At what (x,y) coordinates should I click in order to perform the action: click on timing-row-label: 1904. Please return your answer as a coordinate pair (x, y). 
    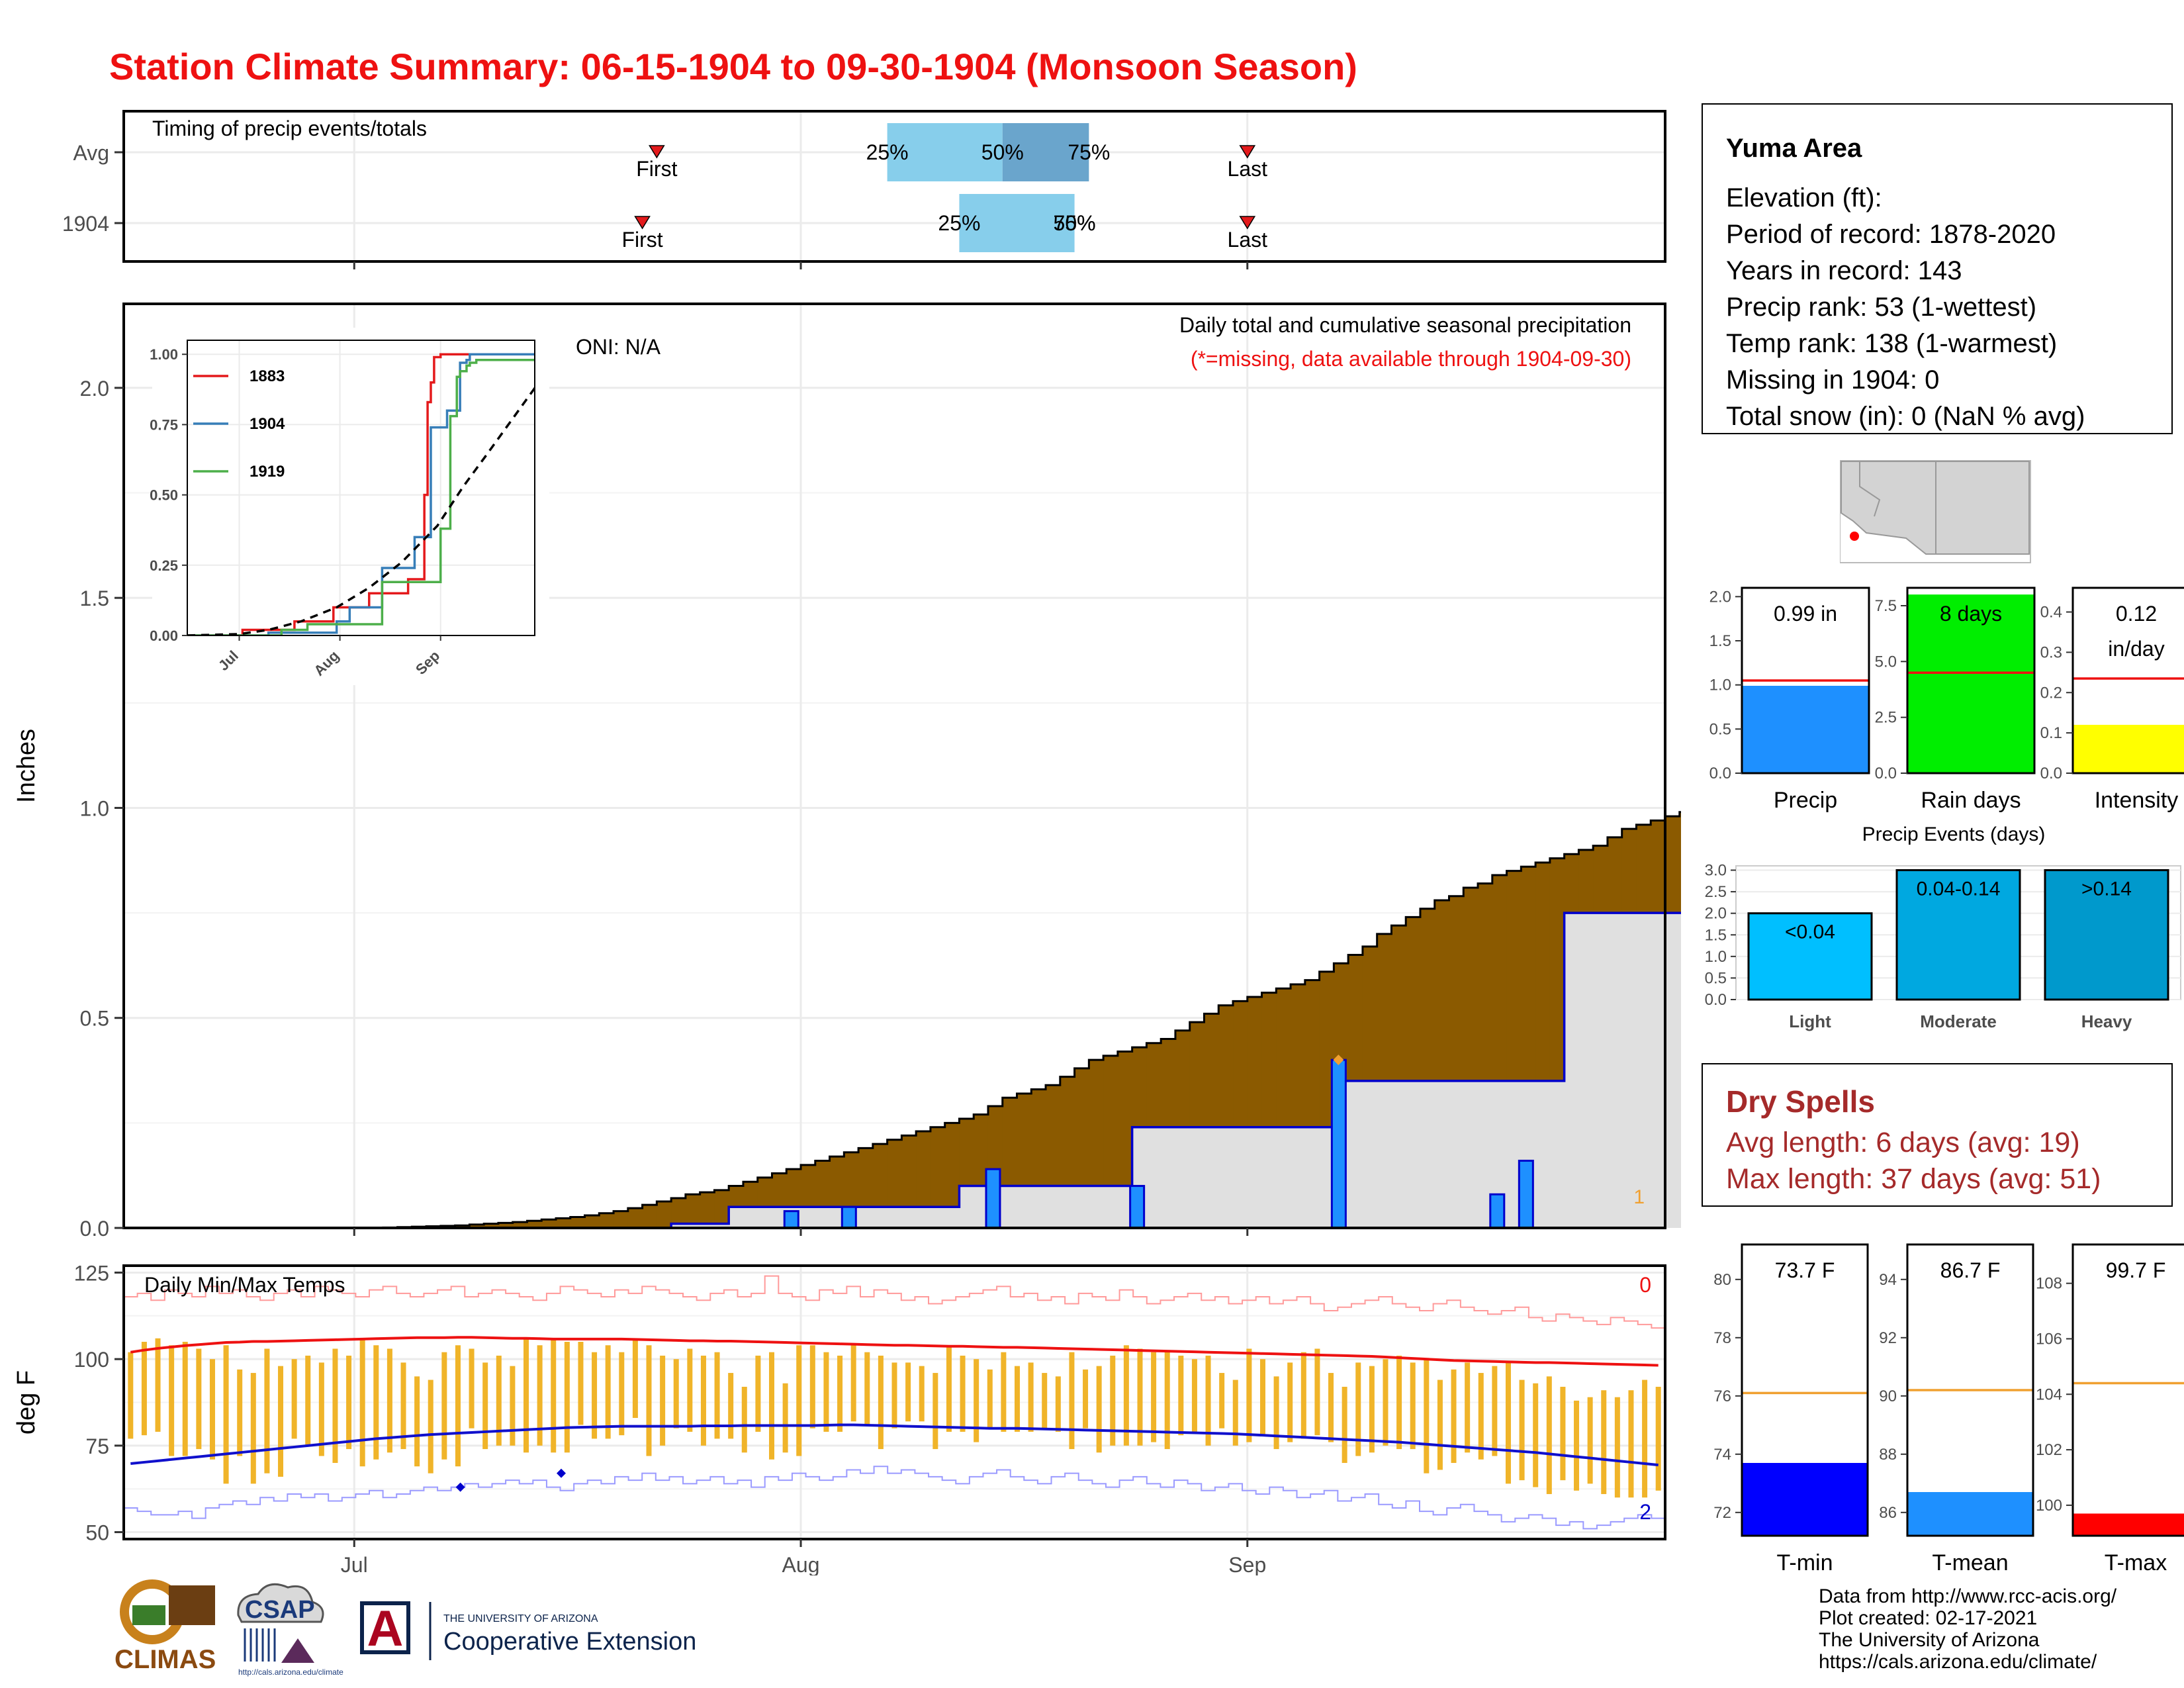
    Looking at the image, I should click on (85, 224).